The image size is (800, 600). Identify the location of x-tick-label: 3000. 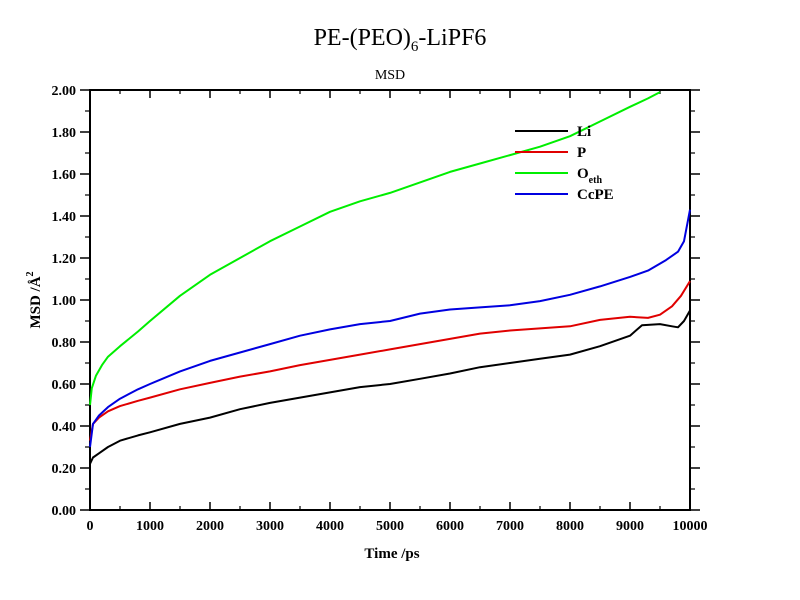
(270, 526).